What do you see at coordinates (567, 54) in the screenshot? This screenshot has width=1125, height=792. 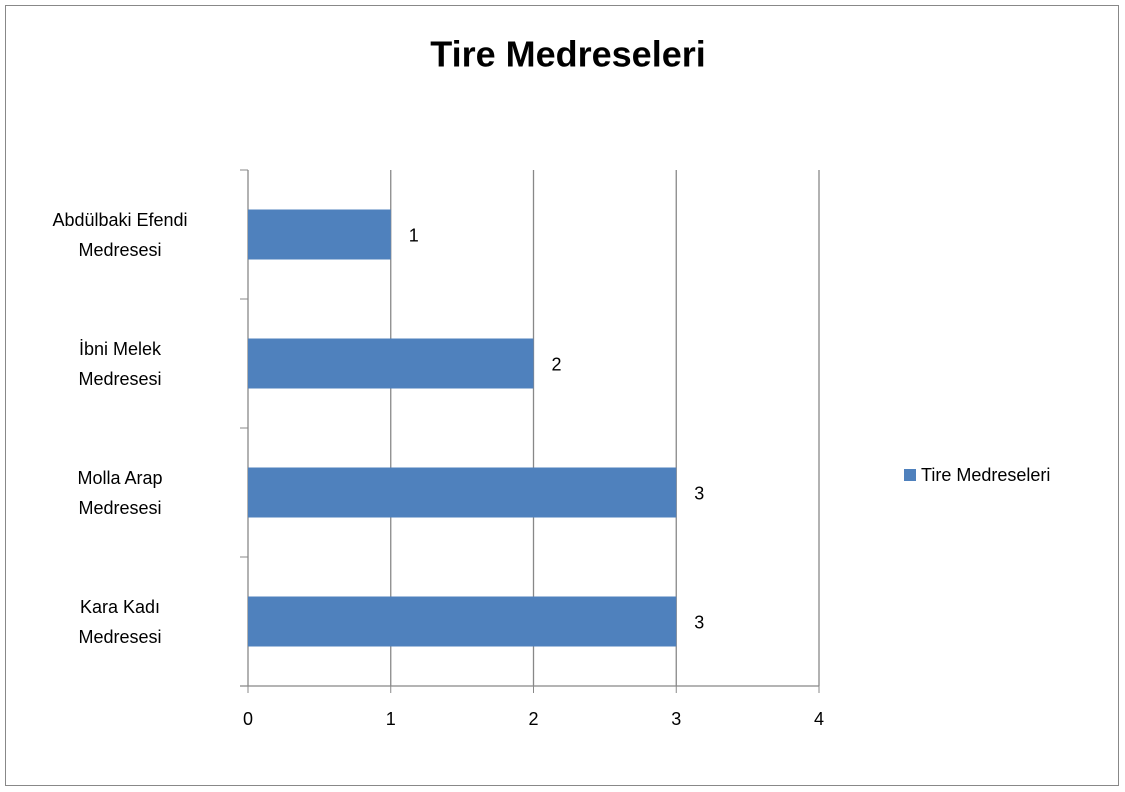 I see `chart-title: Tire Medreseleri` at bounding box center [567, 54].